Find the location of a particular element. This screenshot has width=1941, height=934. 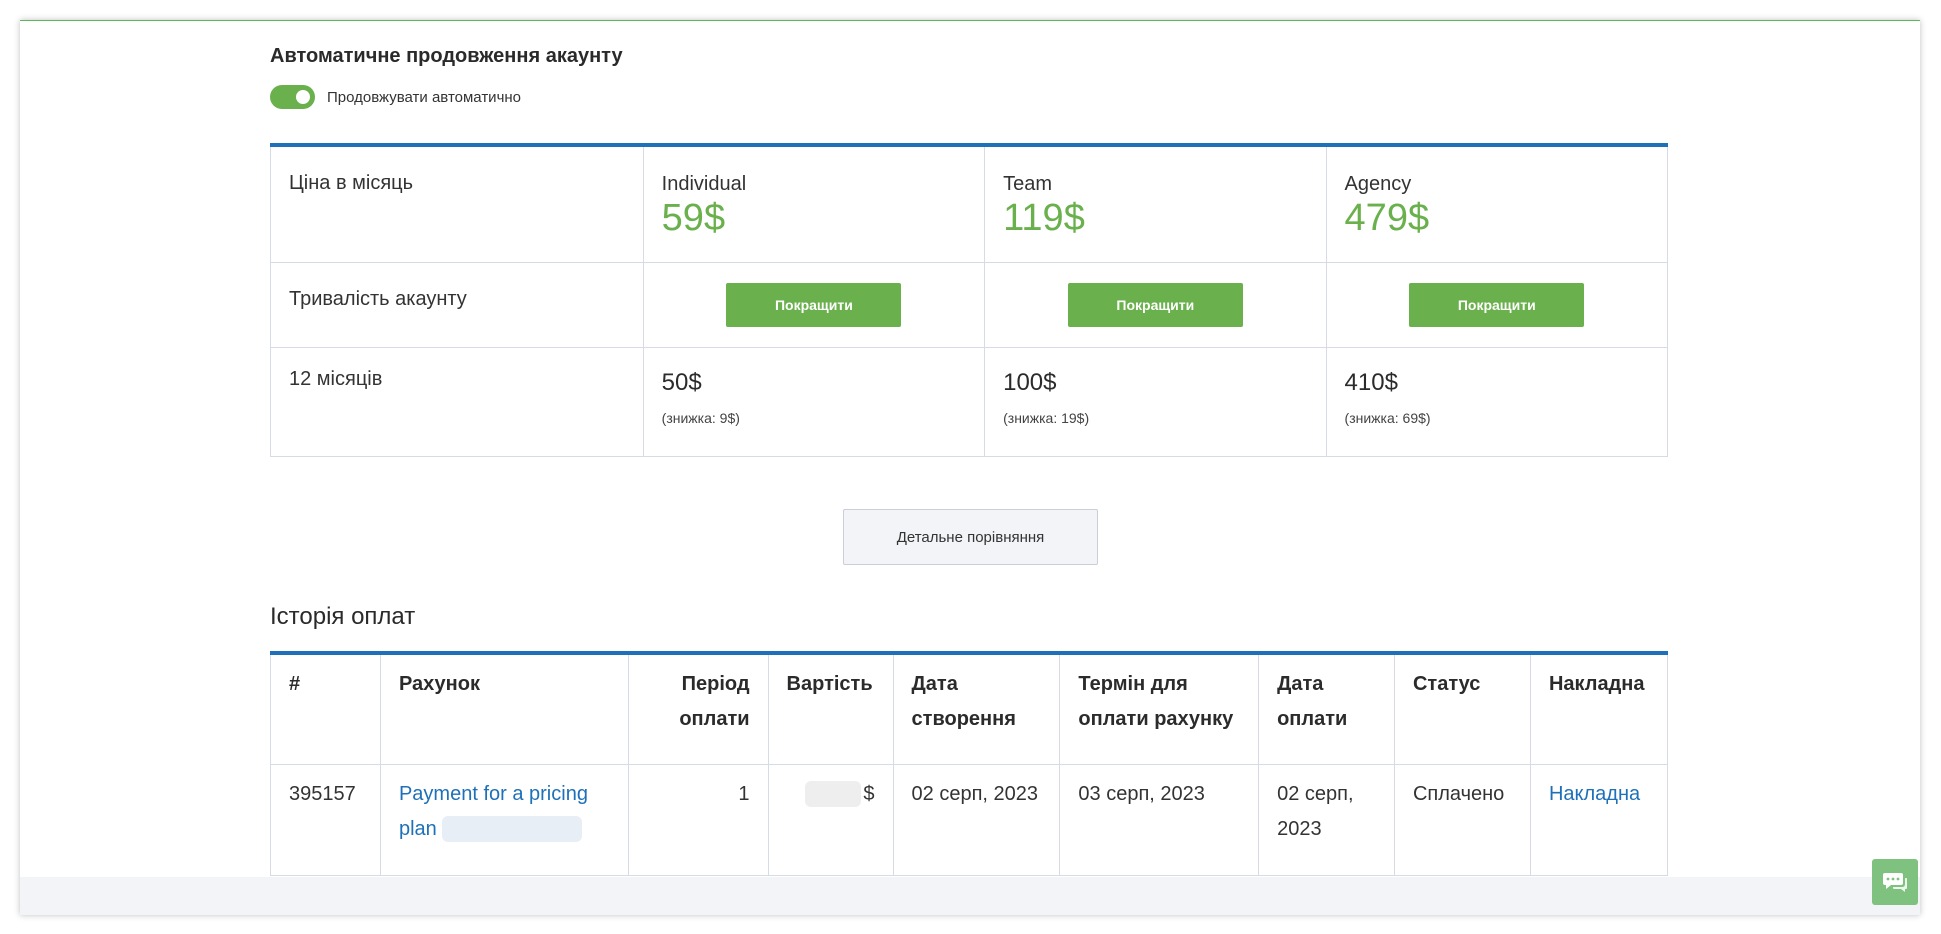

term-agency: 410$ (знижка: 69$) is located at coordinates (1497, 401).